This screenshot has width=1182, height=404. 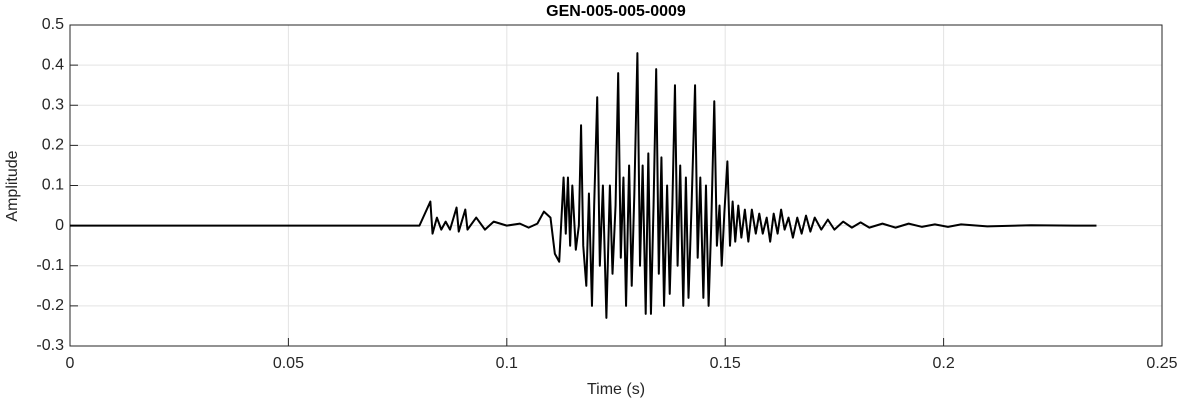 What do you see at coordinates (288, 363) in the screenshot?
I see `x-tick-label: 0.05` at bounding box center [288, 363].